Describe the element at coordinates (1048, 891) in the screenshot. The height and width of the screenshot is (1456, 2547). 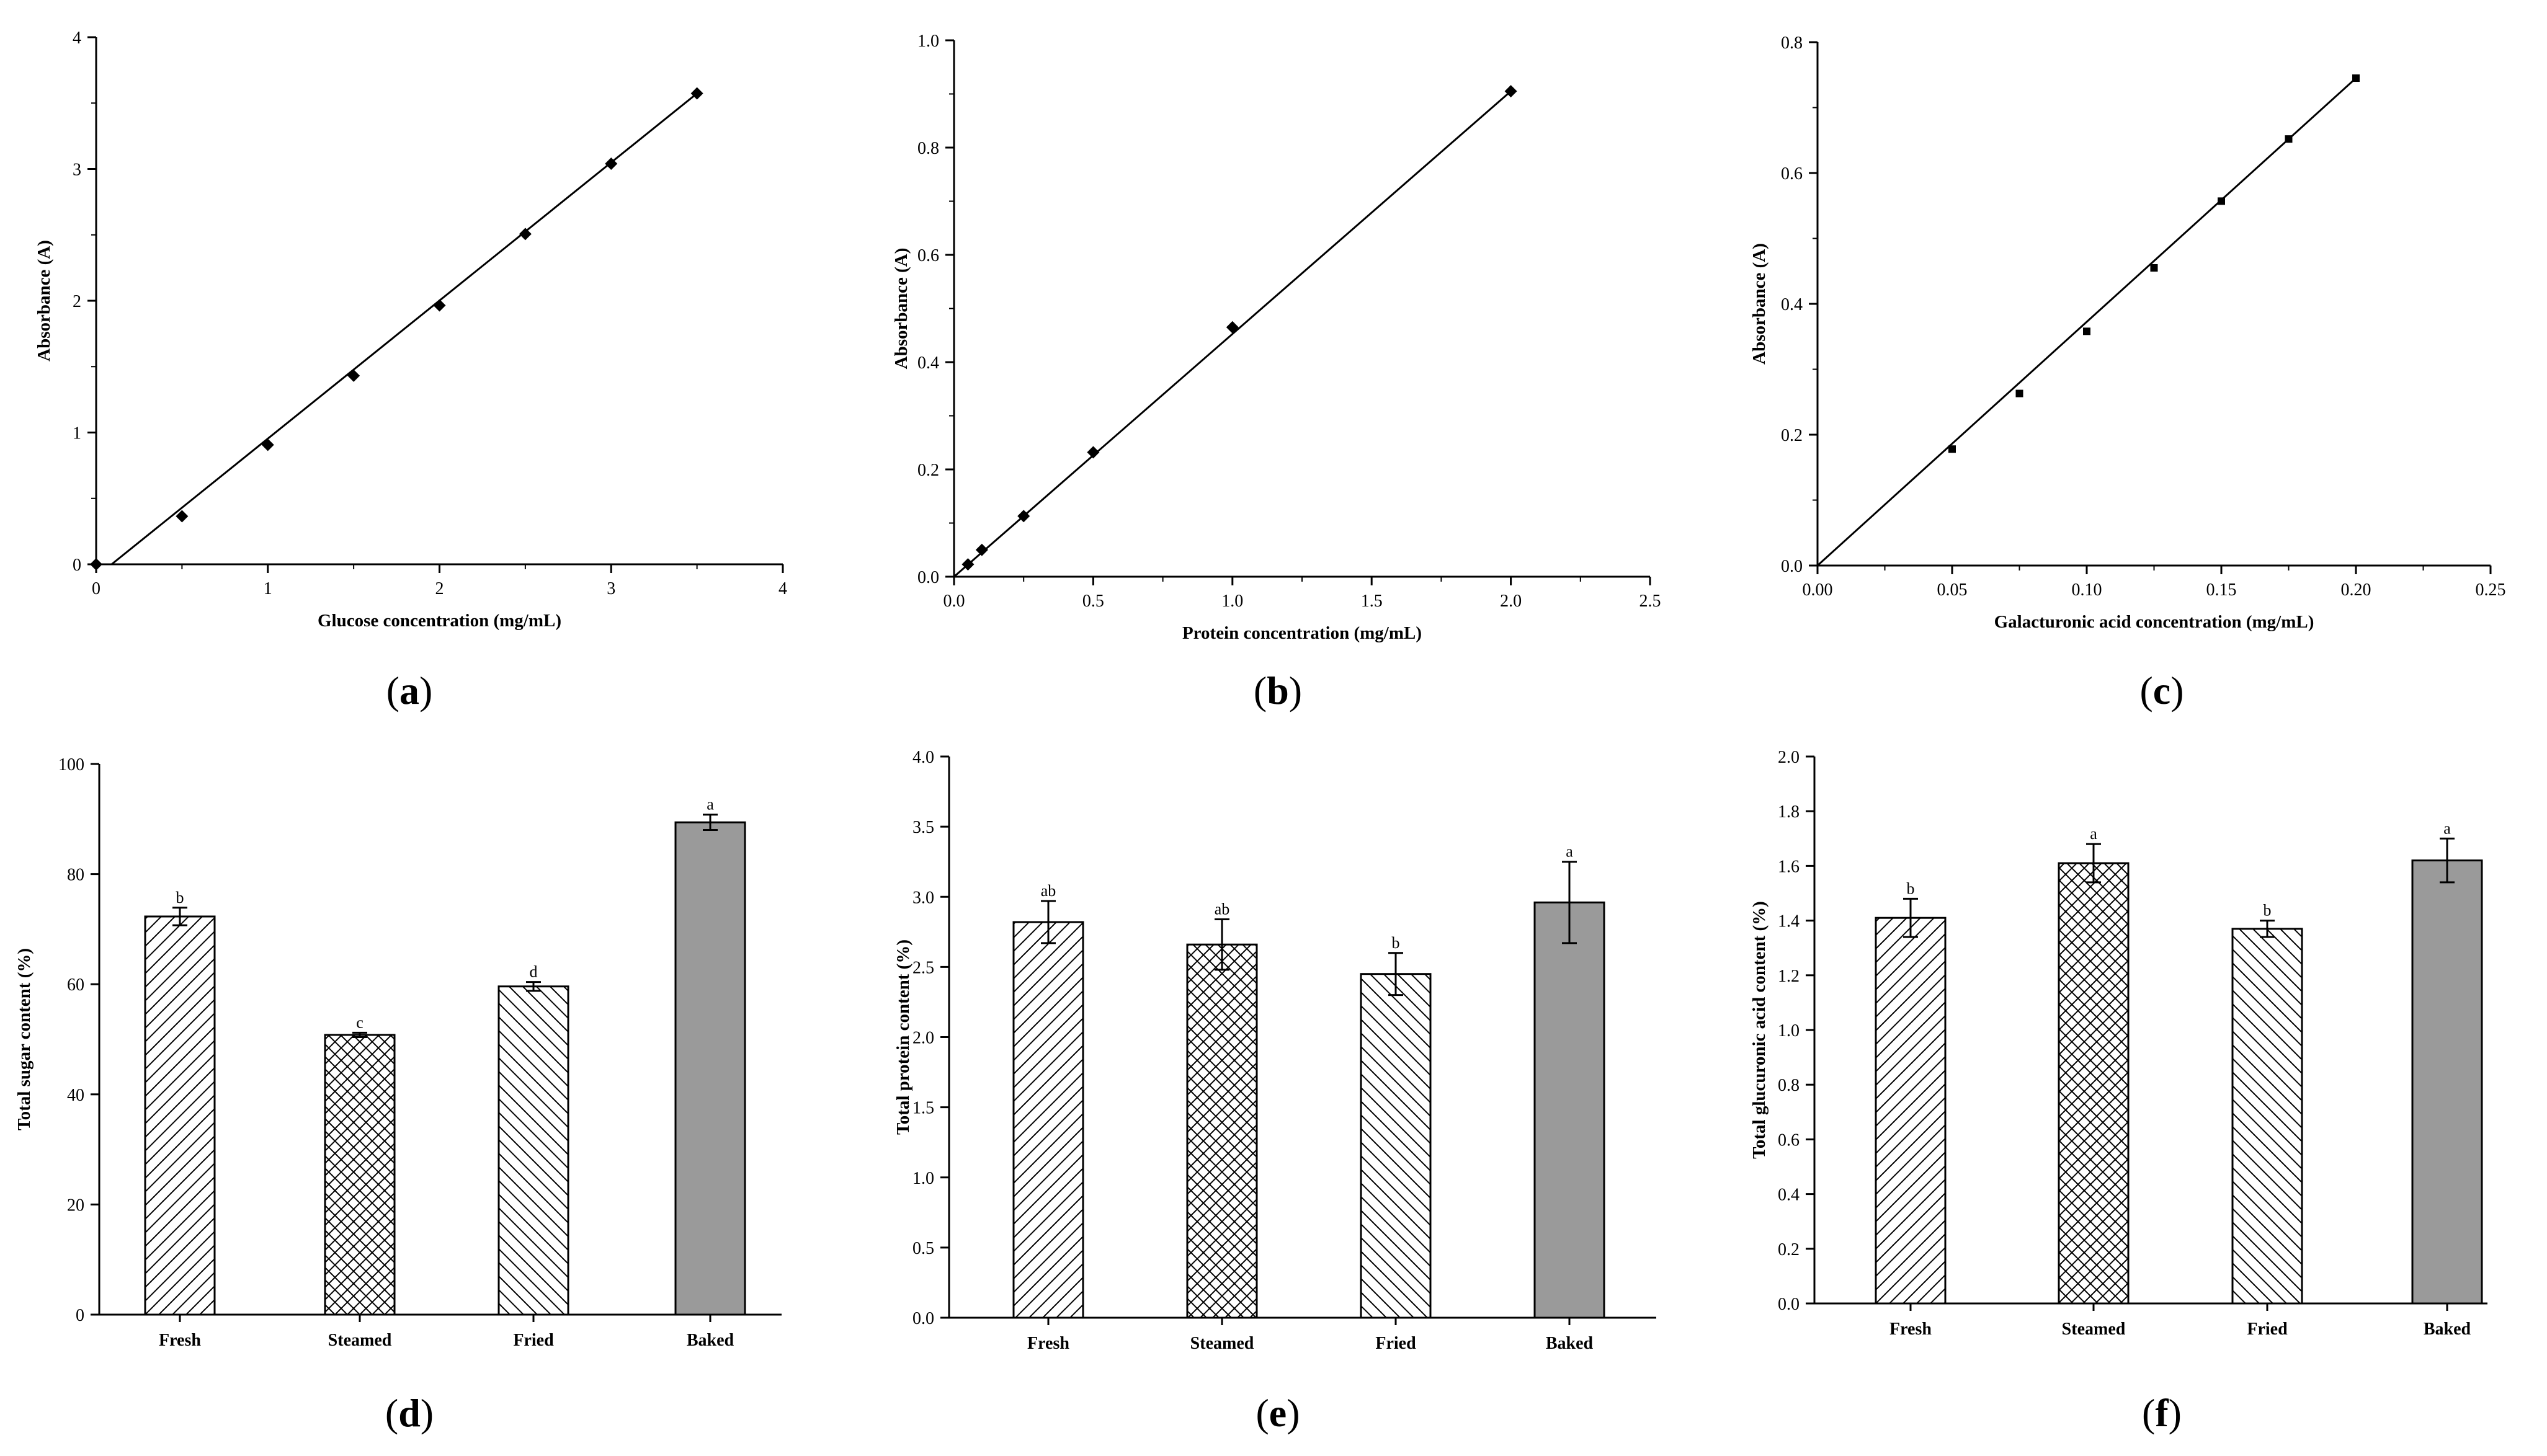
I see `significance-letter: ab` at that location.